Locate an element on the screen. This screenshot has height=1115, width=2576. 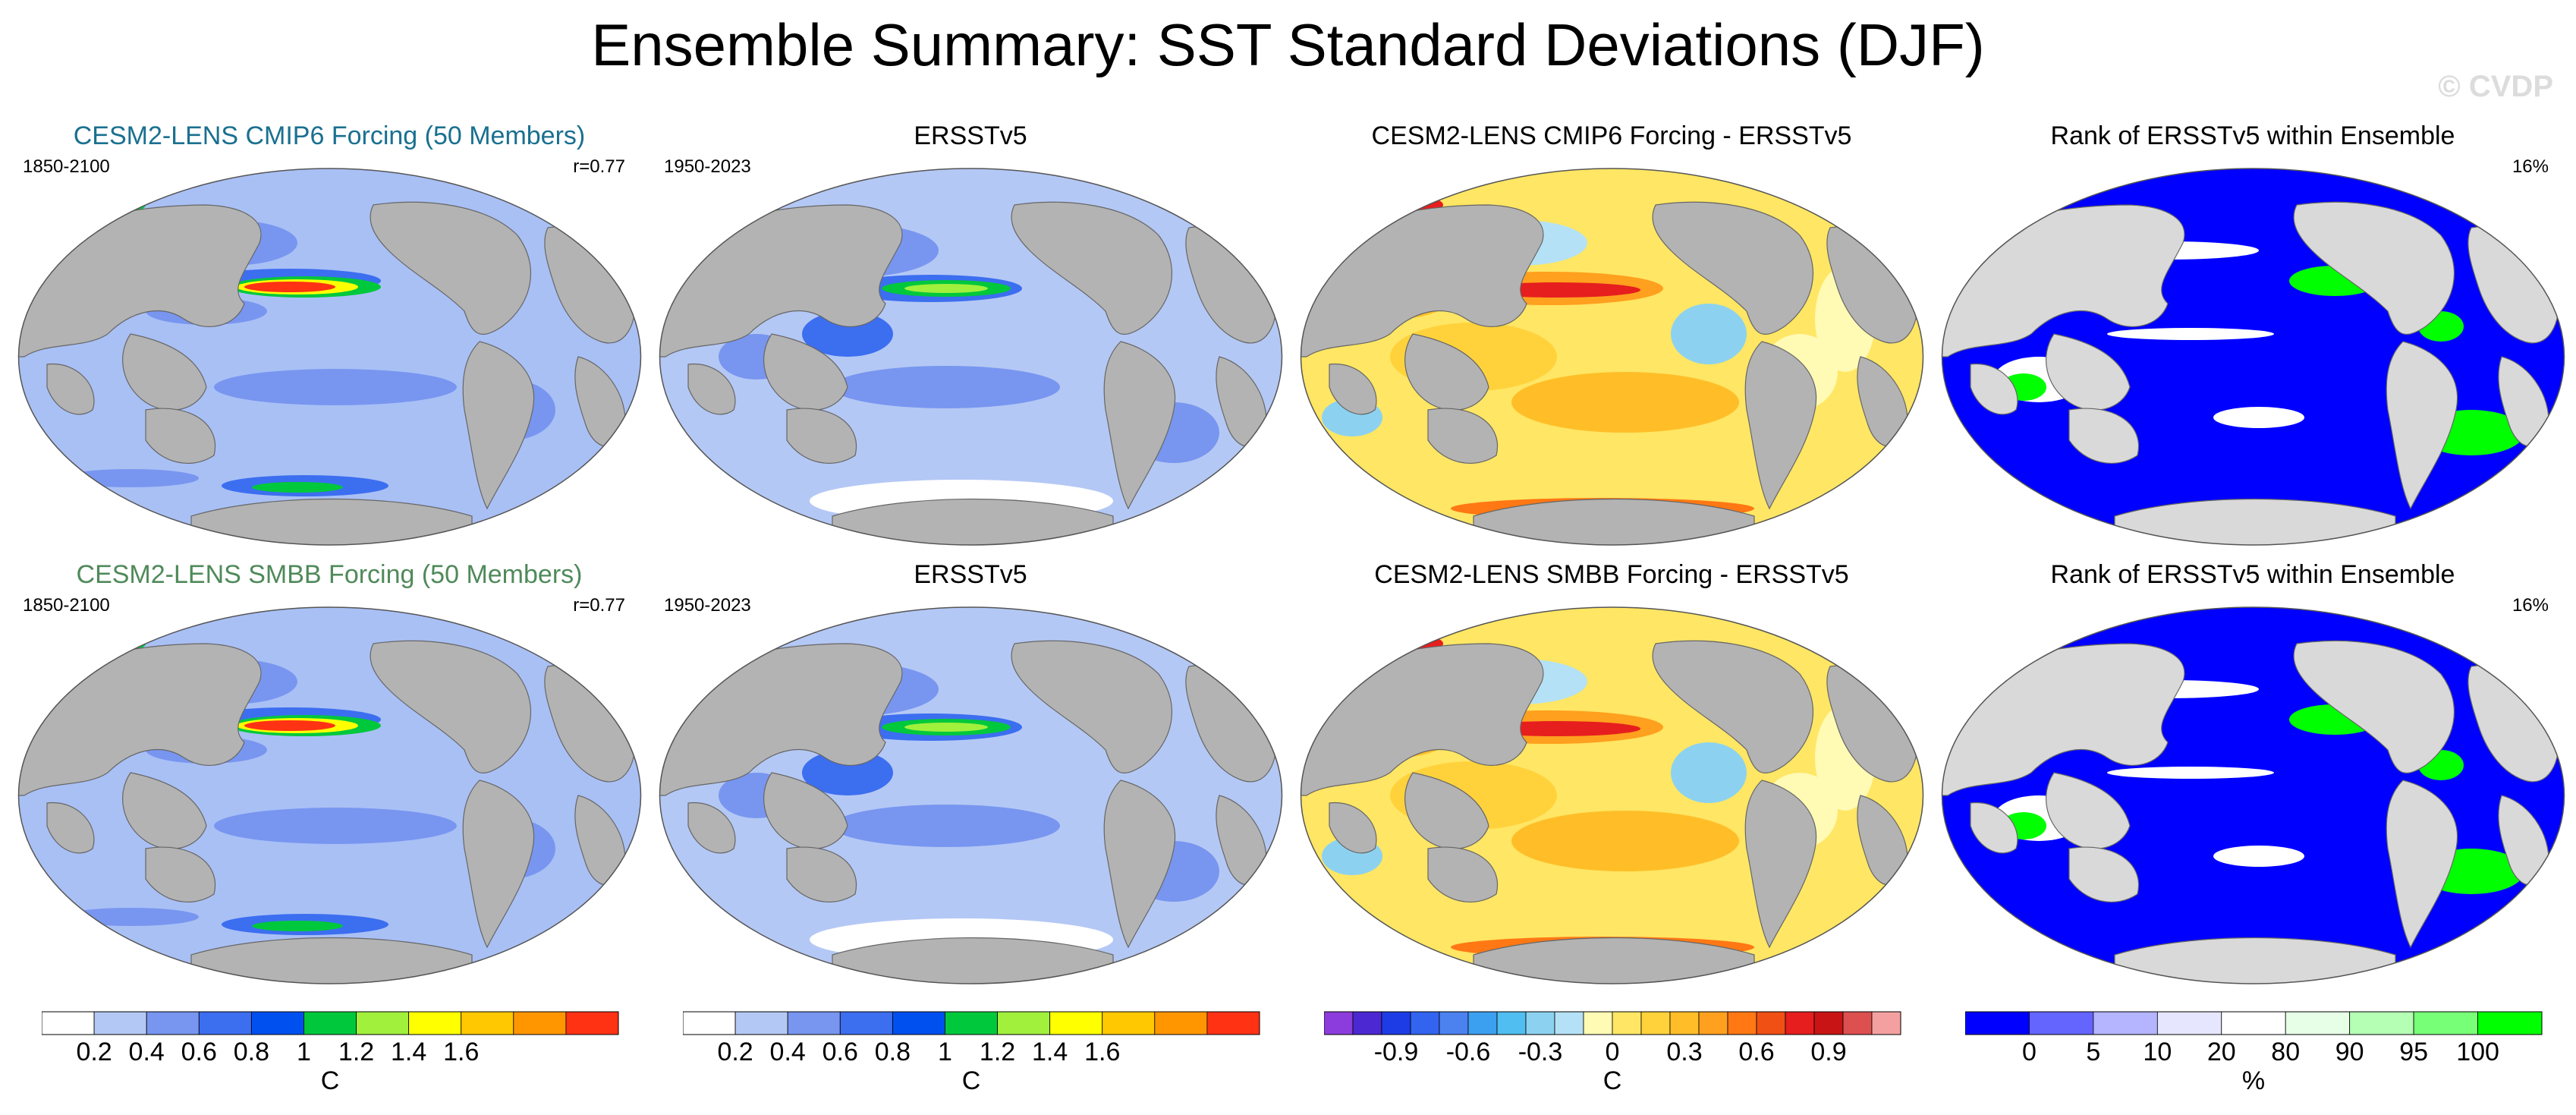
panel-period: 1950-2023 is located at coordinates (707, 166).